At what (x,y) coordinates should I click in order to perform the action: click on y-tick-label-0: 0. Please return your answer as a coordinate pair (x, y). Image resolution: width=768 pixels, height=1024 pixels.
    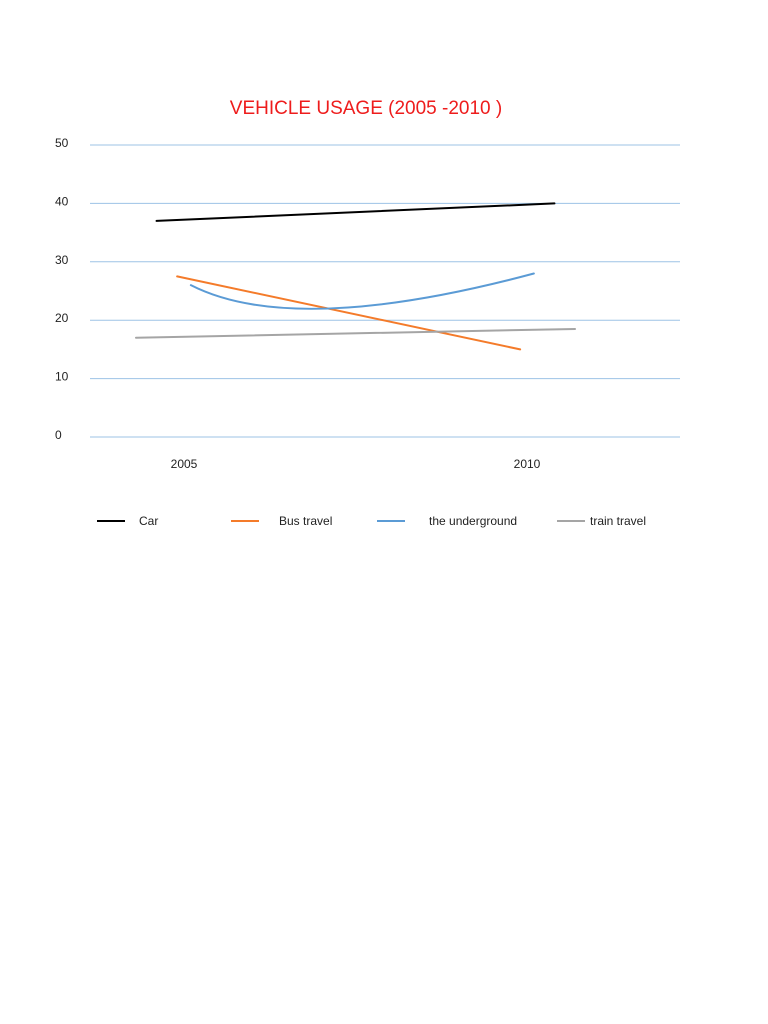
    Looking at the image, I should click on (58, 435).